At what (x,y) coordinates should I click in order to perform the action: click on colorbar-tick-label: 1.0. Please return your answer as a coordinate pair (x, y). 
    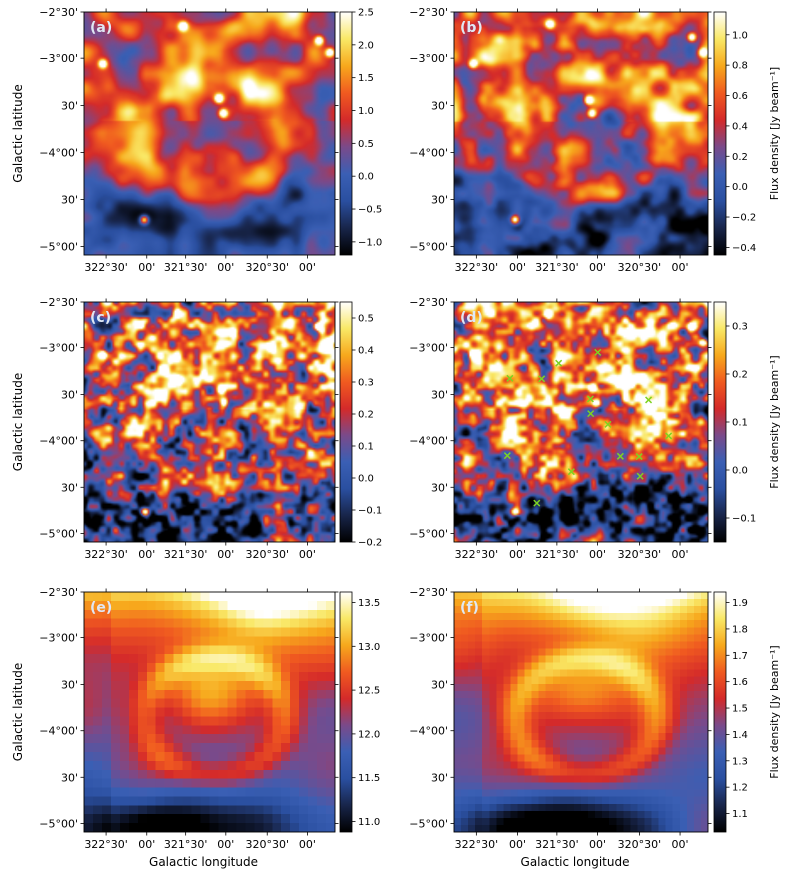
    Looking at the image, I should click on (366, 111).